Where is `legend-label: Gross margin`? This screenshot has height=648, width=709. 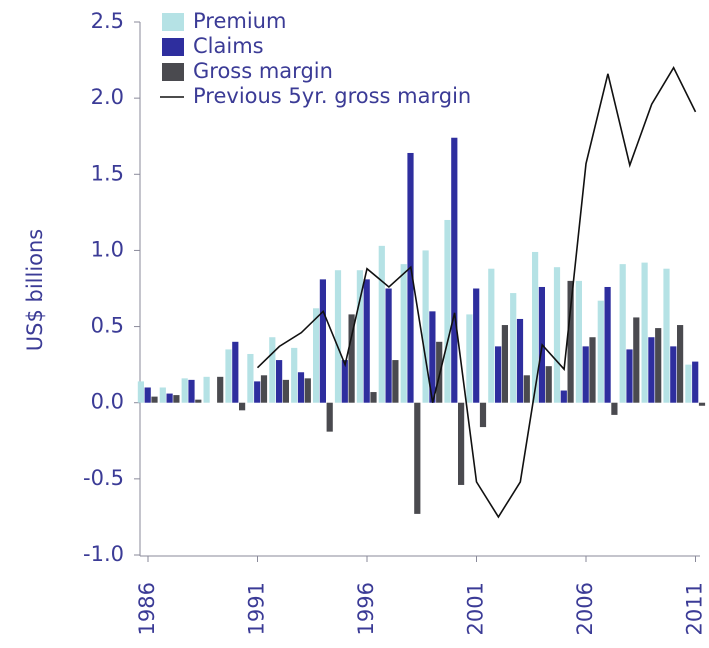 legend-label: Gross margin is located at coordinates (263, 71).